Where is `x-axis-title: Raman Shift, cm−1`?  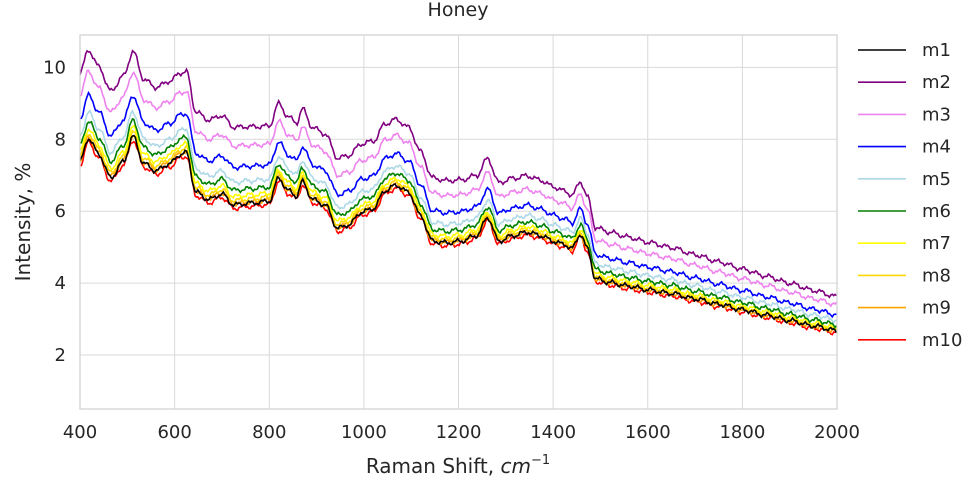
x-axis-title: Raman Shift, cm−1 is located at coordinates (458, 465).